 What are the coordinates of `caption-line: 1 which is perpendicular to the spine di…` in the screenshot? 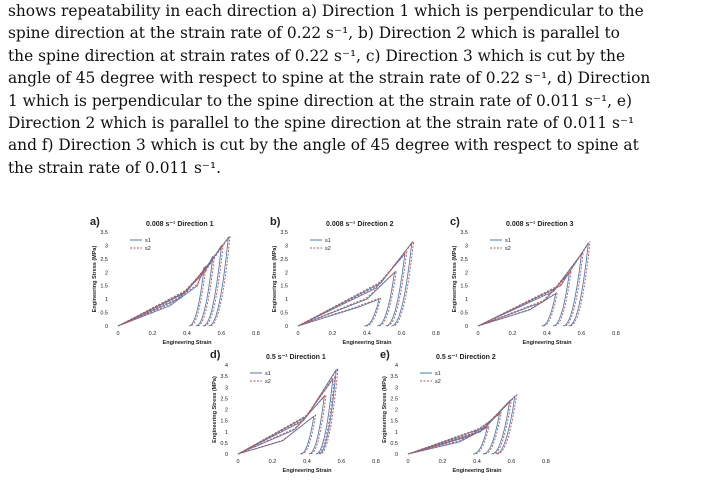 It's located at (320, 100).